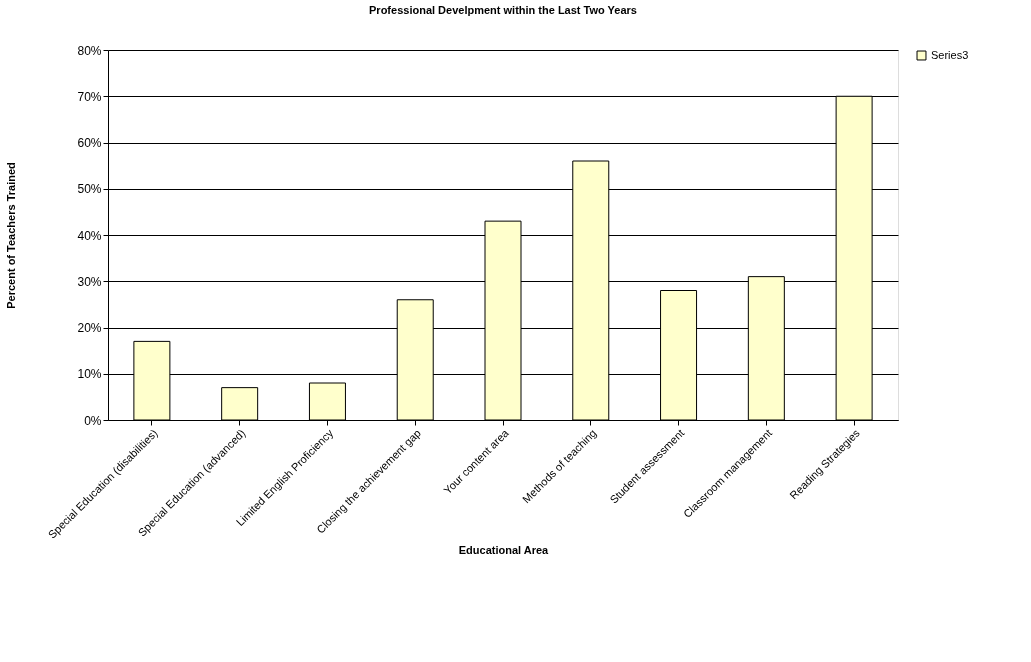 Image resolution: width=1031 pixels, height=662 pixels. What do you see at coordinates (89, 235) in the screenshot?
I see `y-tick-label: 40%` at bounding box center [89, 235].